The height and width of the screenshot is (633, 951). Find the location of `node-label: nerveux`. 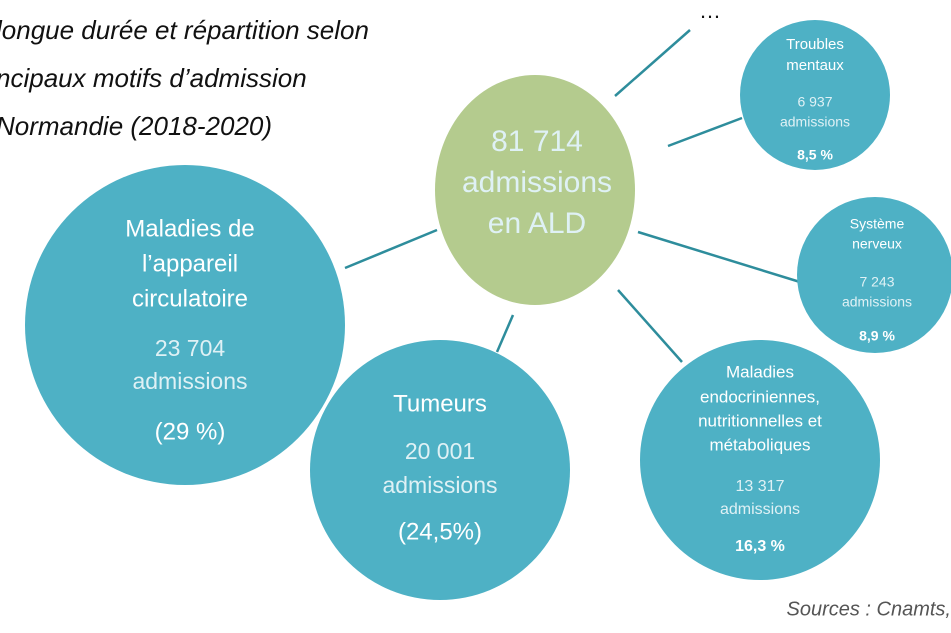

node-label: nerveux is located at coordinates (877, 244).